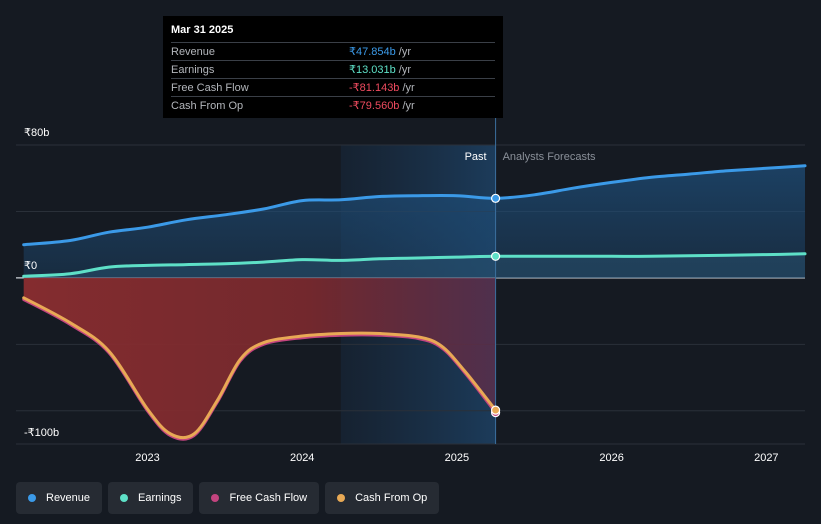 The image size is (821, 524). Describe the element at coordinates (41, 433) in the screenshot. I see `y-tick-label: -₹100b` at that location.